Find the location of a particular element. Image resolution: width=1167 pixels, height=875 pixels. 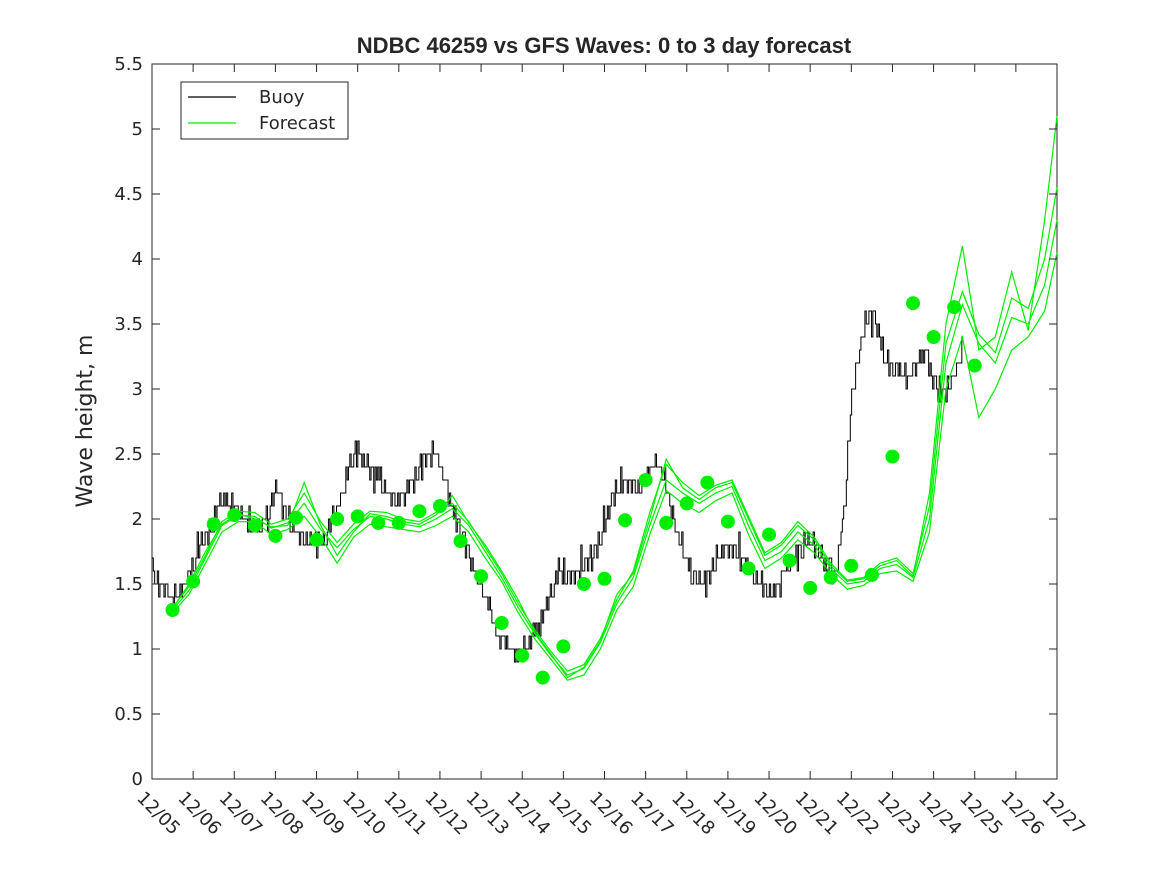

x-tick-label: 12/24 is located at coordinates (940, 814).